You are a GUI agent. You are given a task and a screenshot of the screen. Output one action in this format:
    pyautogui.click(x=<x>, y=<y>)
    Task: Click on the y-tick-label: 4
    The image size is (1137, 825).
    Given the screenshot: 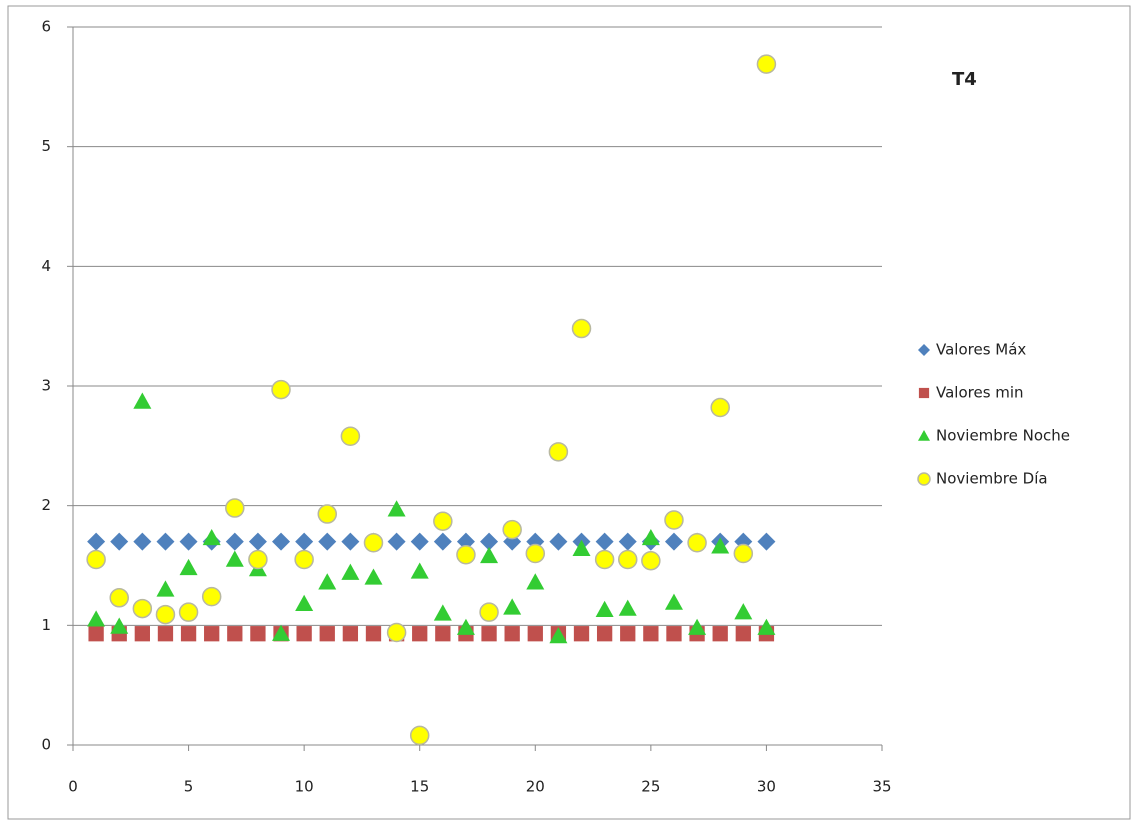 What is the action you would take?
    pyautogui.click(x=46, y=266)
    